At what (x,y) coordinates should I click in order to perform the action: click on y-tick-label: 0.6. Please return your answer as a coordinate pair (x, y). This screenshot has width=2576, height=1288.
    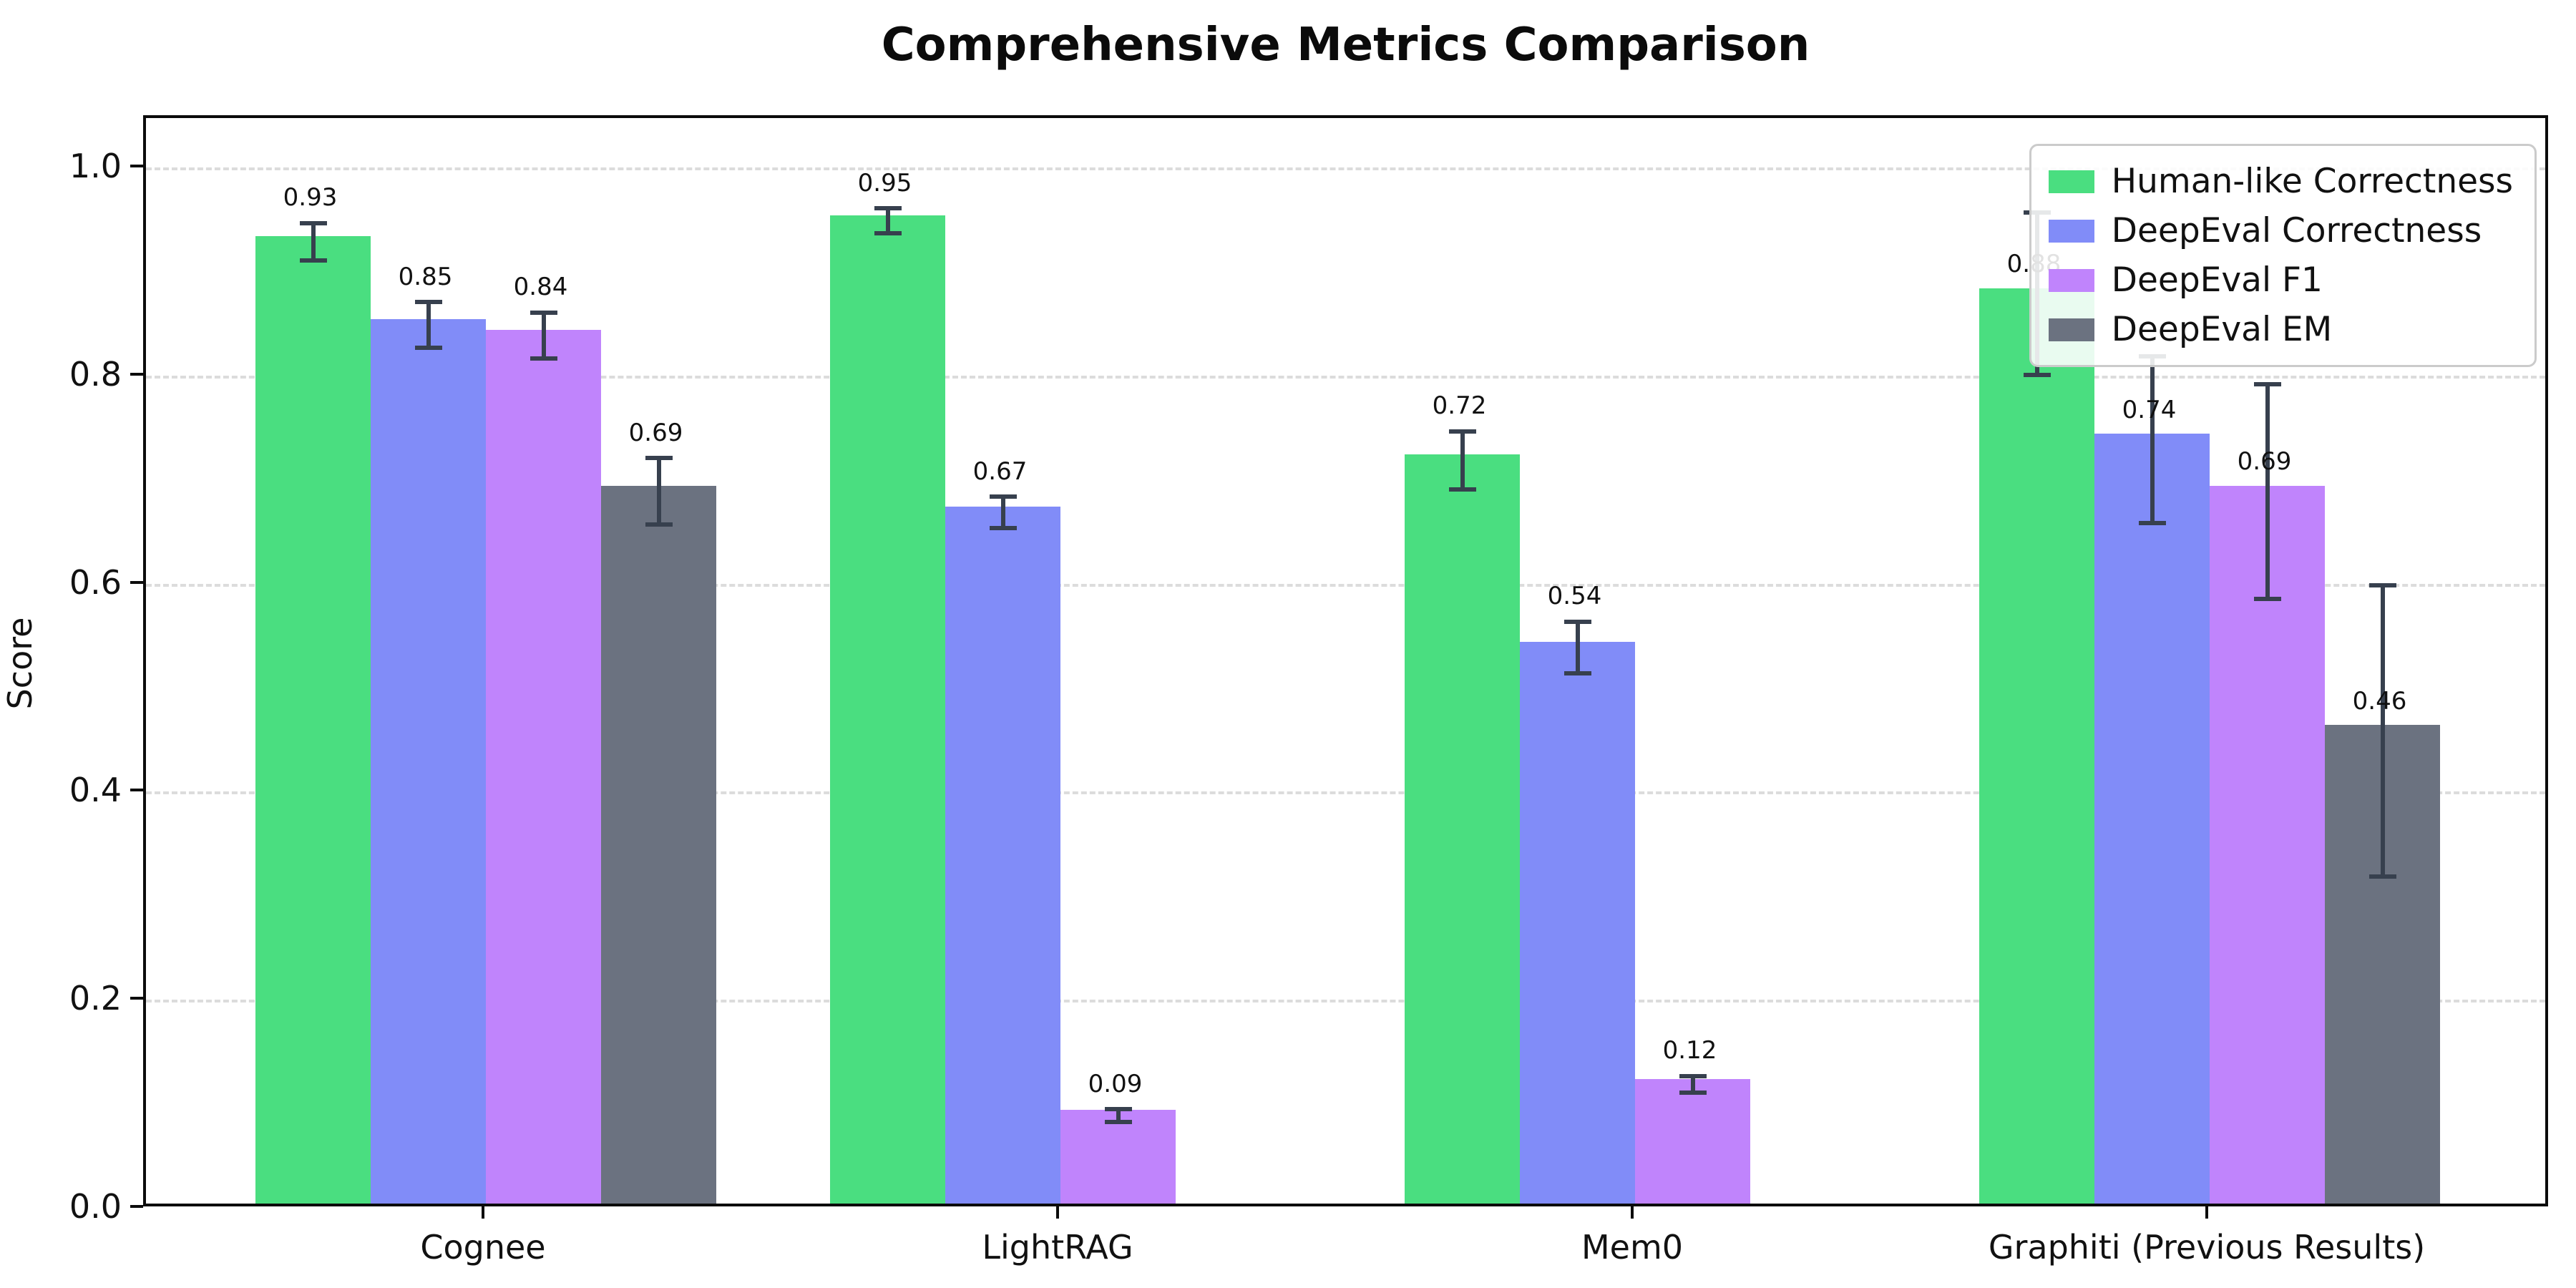
    Looking at the image, I should click on (95, 582).